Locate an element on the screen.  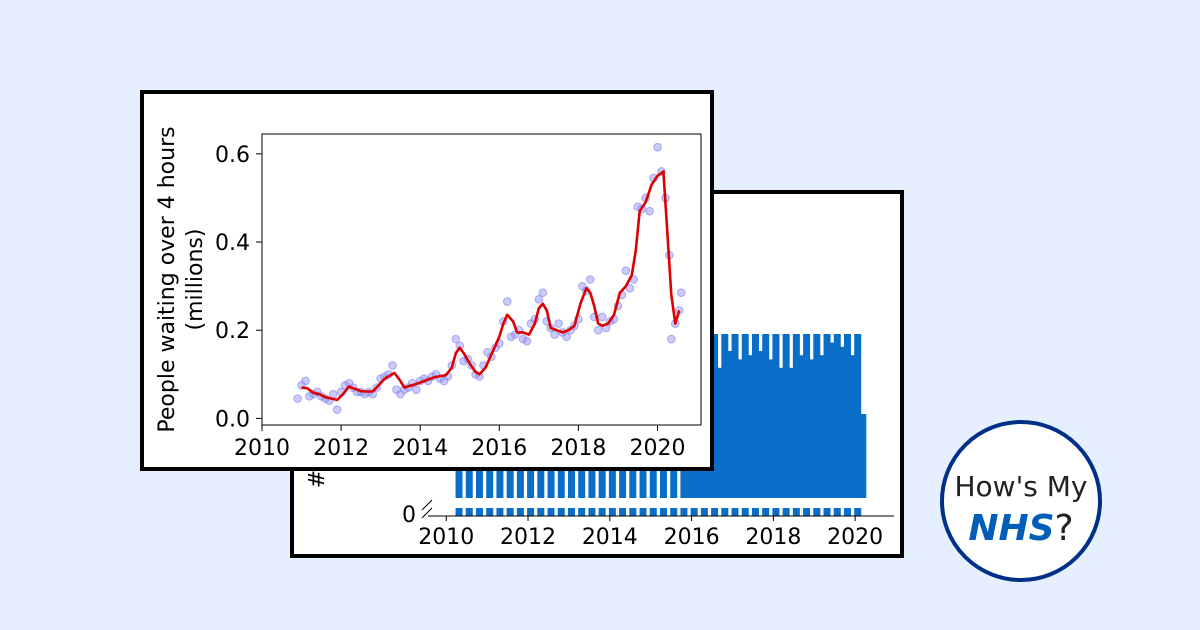
x-tick-label: 2012 is located at coordinates (528, 537).